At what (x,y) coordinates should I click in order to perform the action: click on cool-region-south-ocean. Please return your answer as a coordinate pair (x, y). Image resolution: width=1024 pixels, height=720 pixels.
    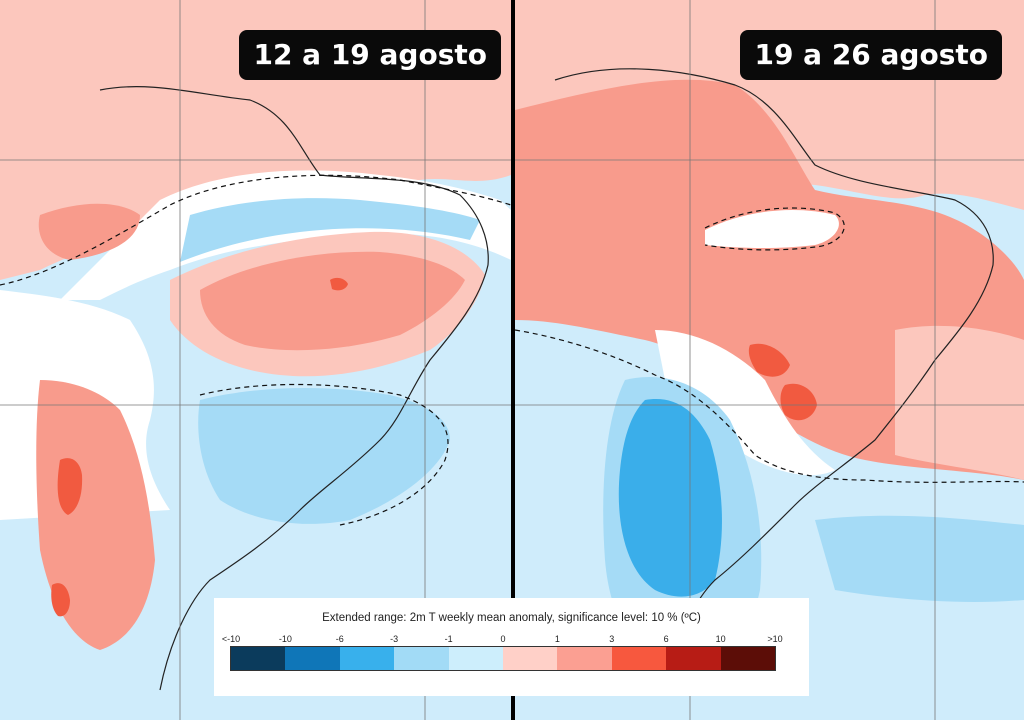
    Looking at the image, I should click on (919, 558).